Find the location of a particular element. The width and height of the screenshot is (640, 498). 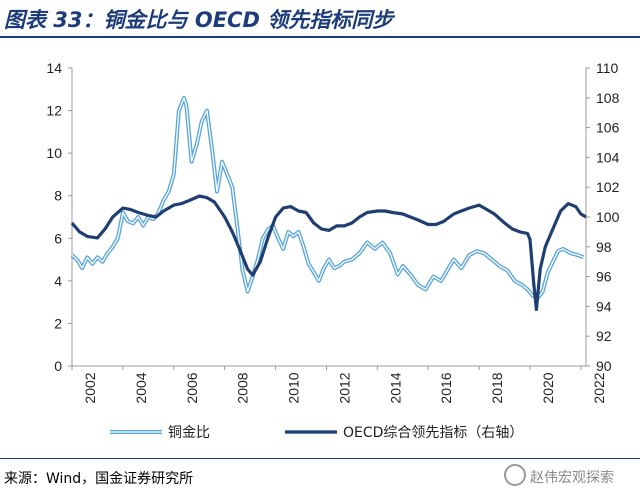

legend-label-copper-gold-ratio: 铜金比 is located at coordinates (189, 433).